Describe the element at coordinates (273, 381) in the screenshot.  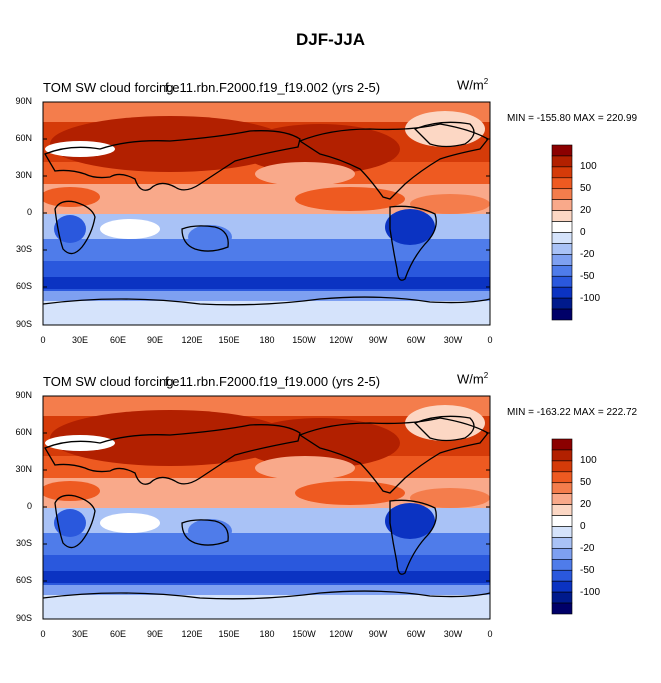
I see `panel-2-center-title: f.e11.rbn.F2000.f19_f19.000 (yrs 2-5)` at that location.